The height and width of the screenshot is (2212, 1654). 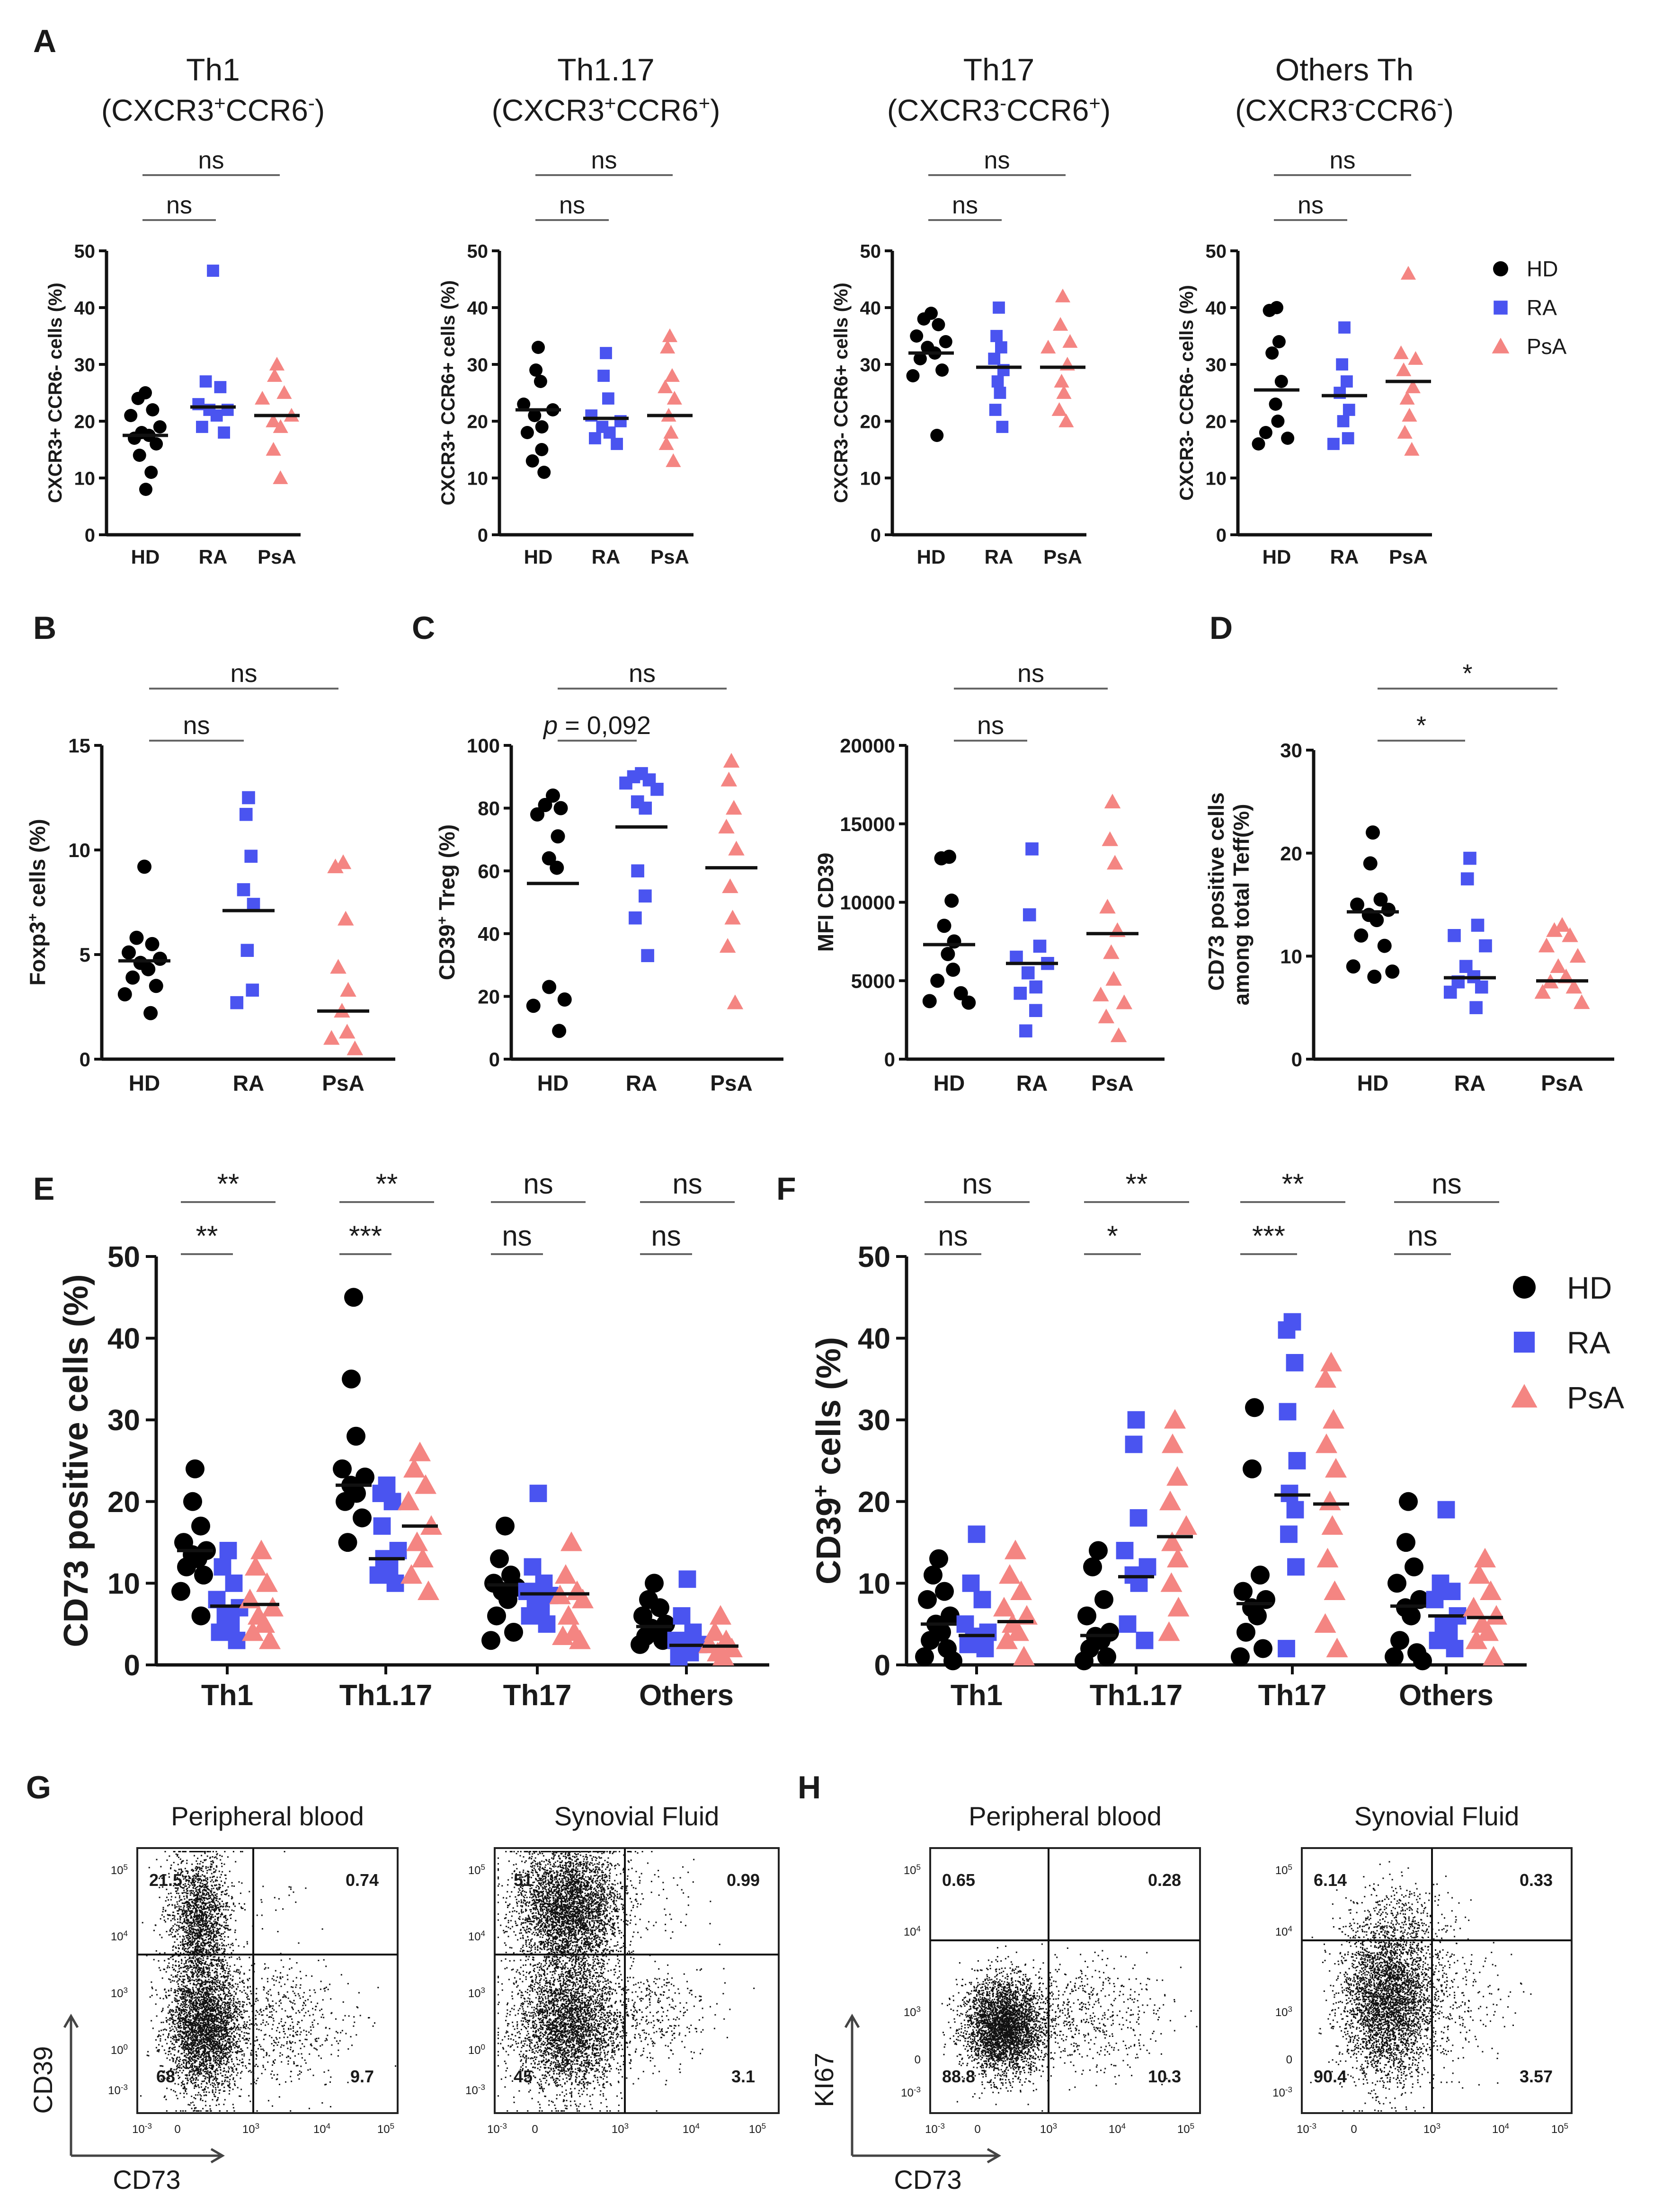 I want to click on y-tick-label: 0, so click(x=1222, y=535).